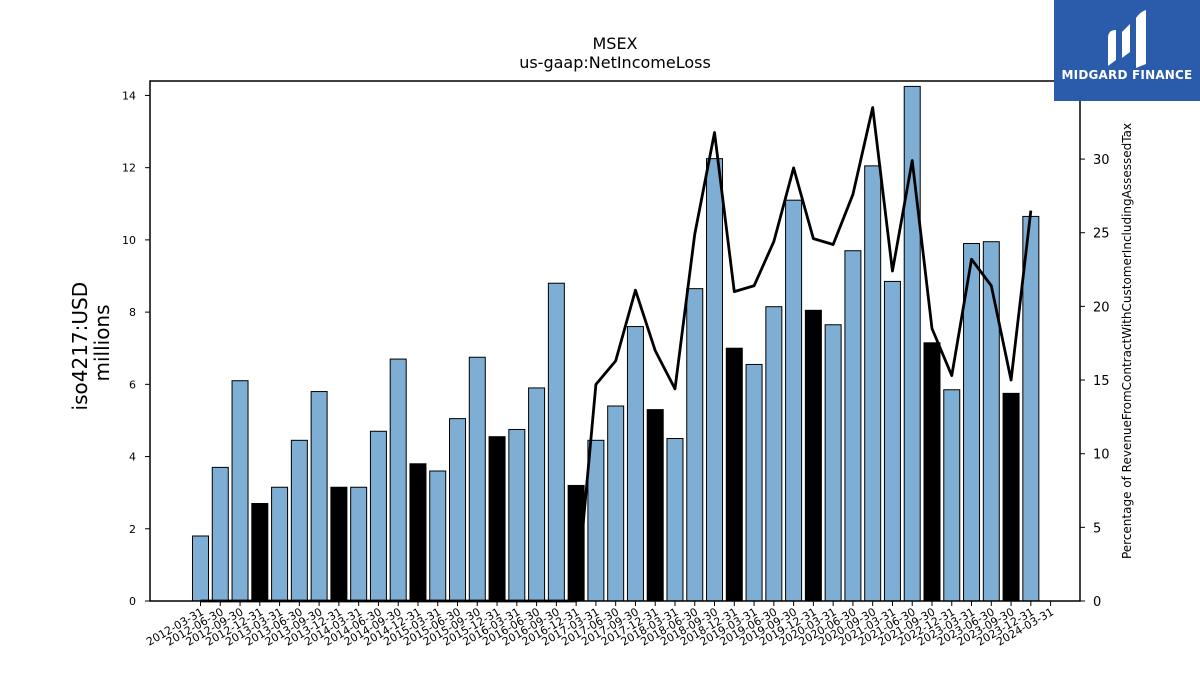  What do you see at coordinates (1127, 39) in the screenshot?
I see `logo-mark-icon` at bounding box center [1127, 39].